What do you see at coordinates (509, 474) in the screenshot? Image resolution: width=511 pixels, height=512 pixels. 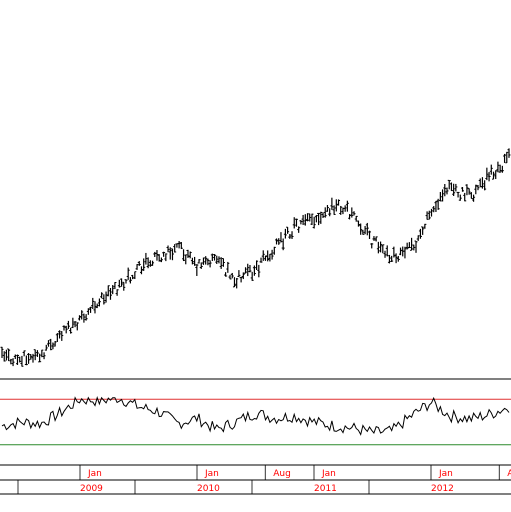 I see `month-label: Au` at bounding box center [509, 474].